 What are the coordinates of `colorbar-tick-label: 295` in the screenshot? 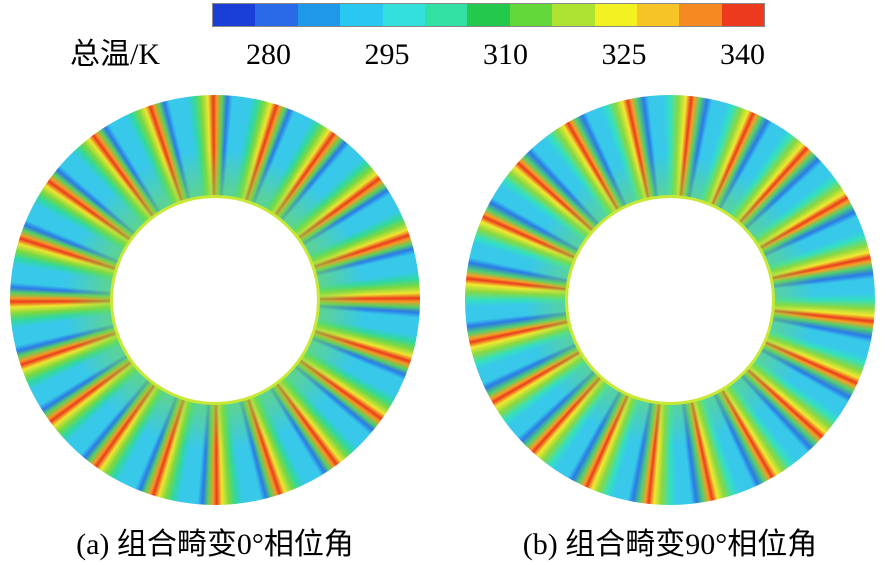 It's located at (387, 54).